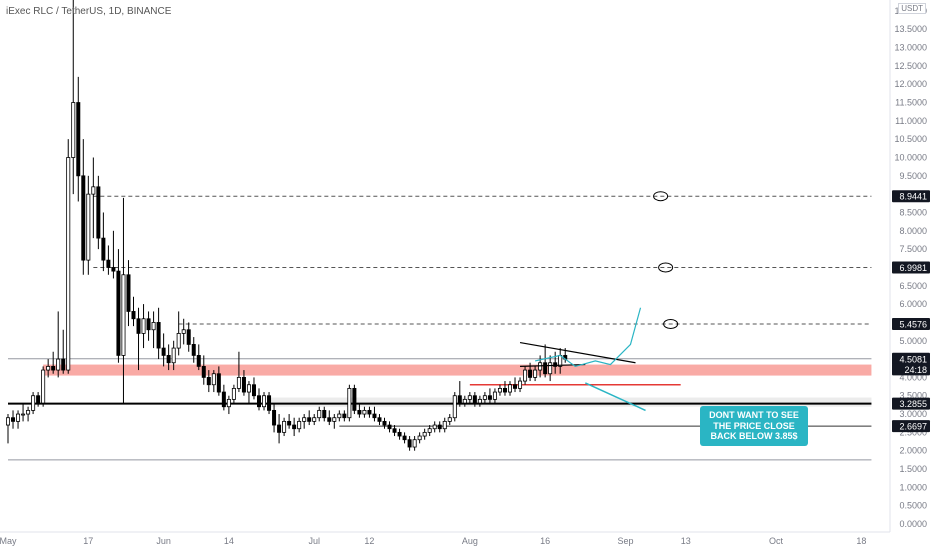 This screenshot has width=932, height=550. I want to click on y-tick-label: 11.0000, so click(911, 121).